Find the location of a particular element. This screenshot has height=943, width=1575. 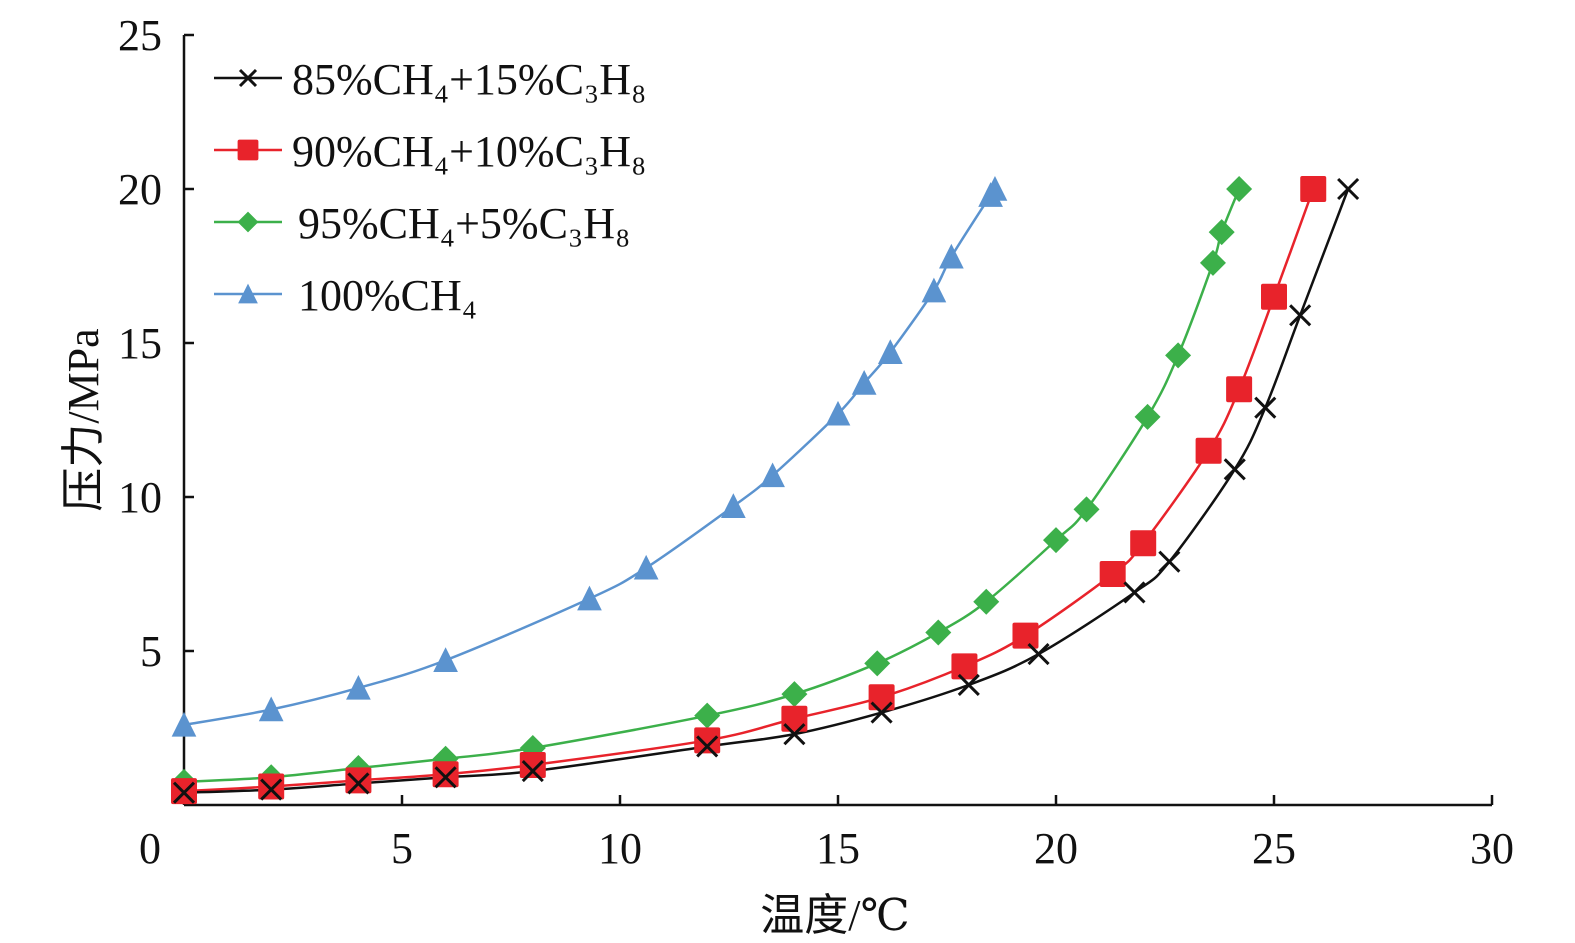

legend-item: 90%CH₄+10%C₃H₈ is located at coordinates (430, 151).